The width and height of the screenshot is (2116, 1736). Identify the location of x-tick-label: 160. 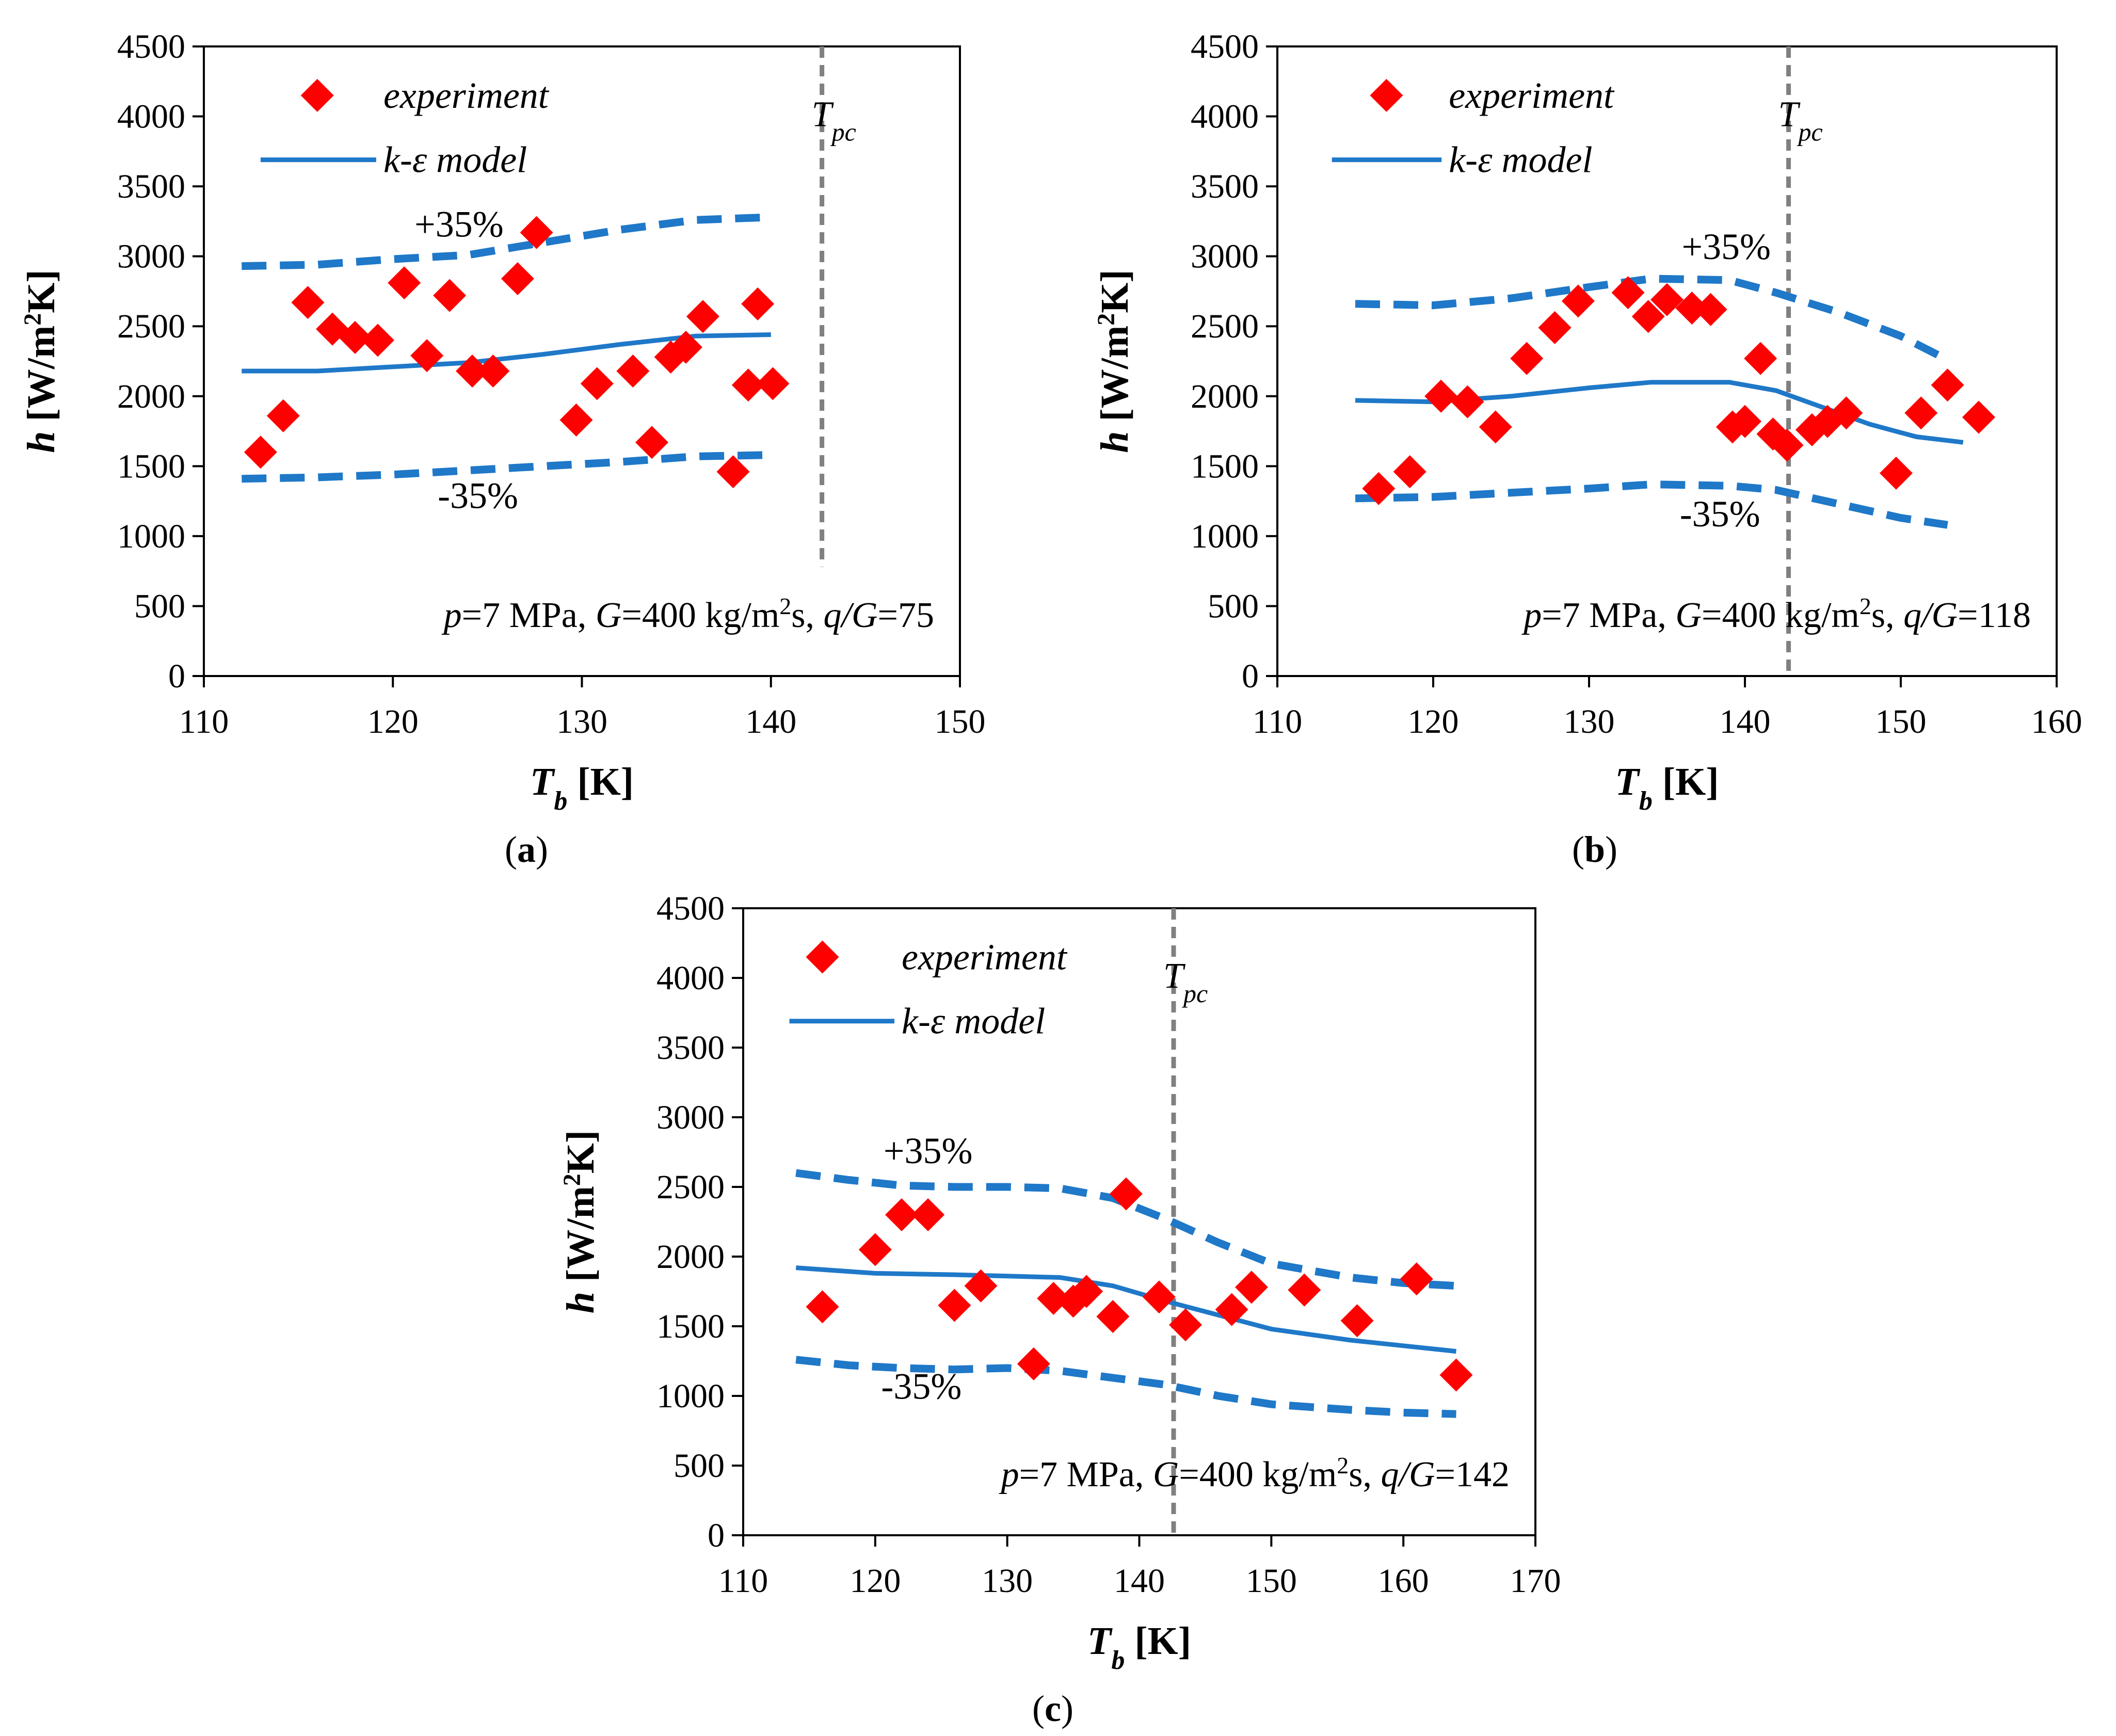
(2056, 722).